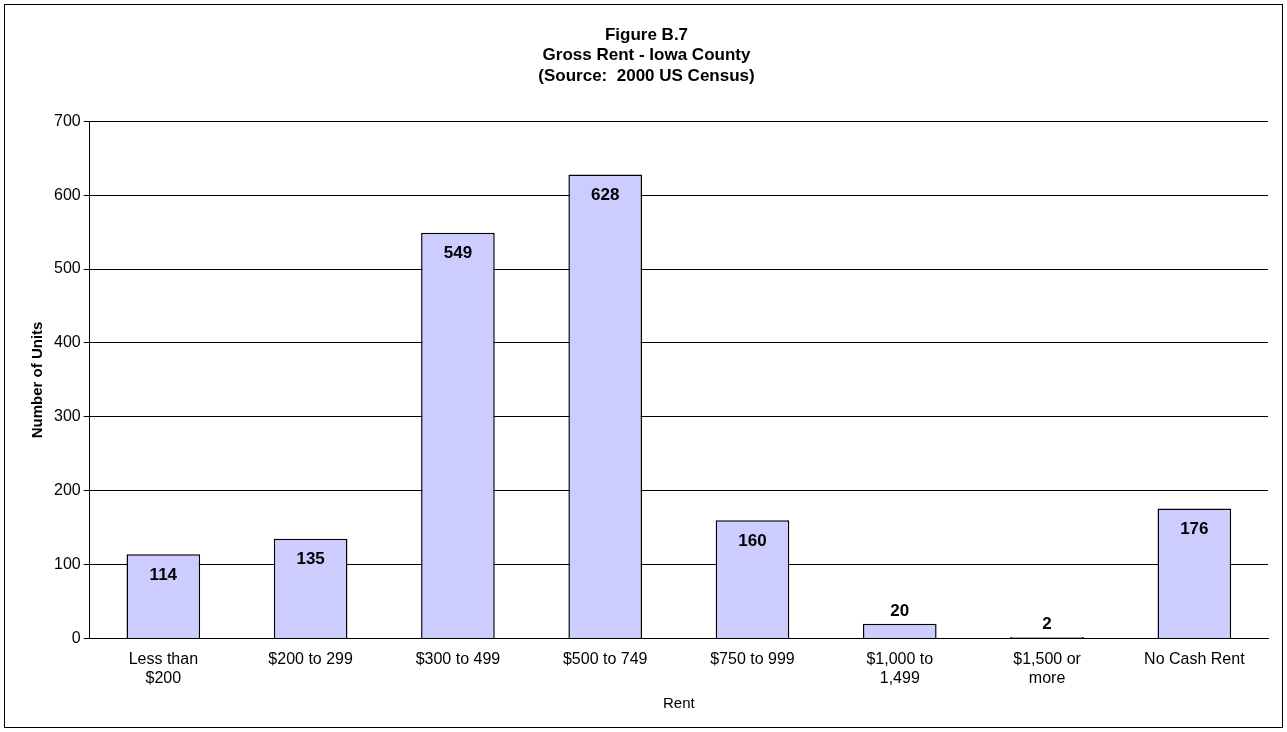 The image size is (1287, 732). I want to click on data-label: 114, so click(163, 574).